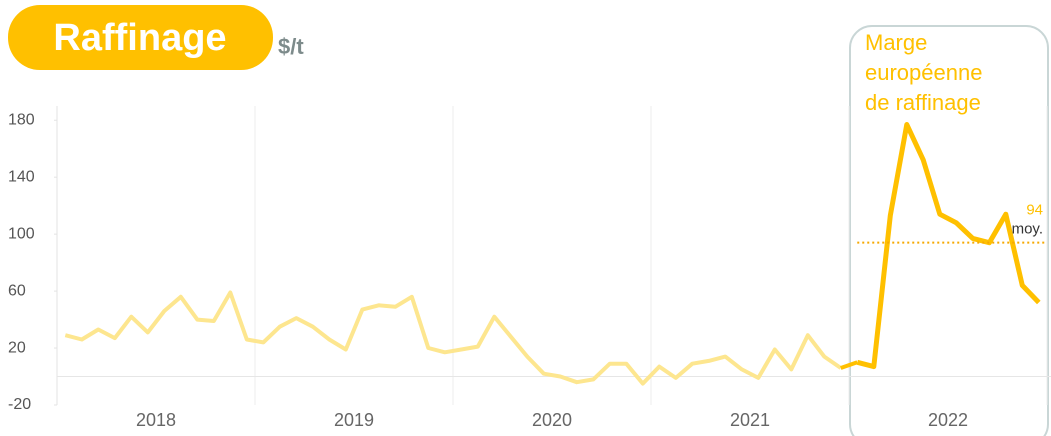  What do you see at coordinates (552, 420) in the screenshot?
I see `x-tick-label: 2020` at bounding box center [552, 420].